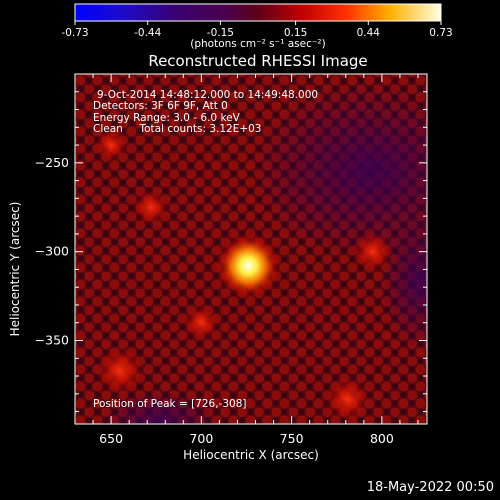  Describe the element at coordinates (74, 33) in the screenshot. I see `colorbar-tick-label: -0.73` at that location.